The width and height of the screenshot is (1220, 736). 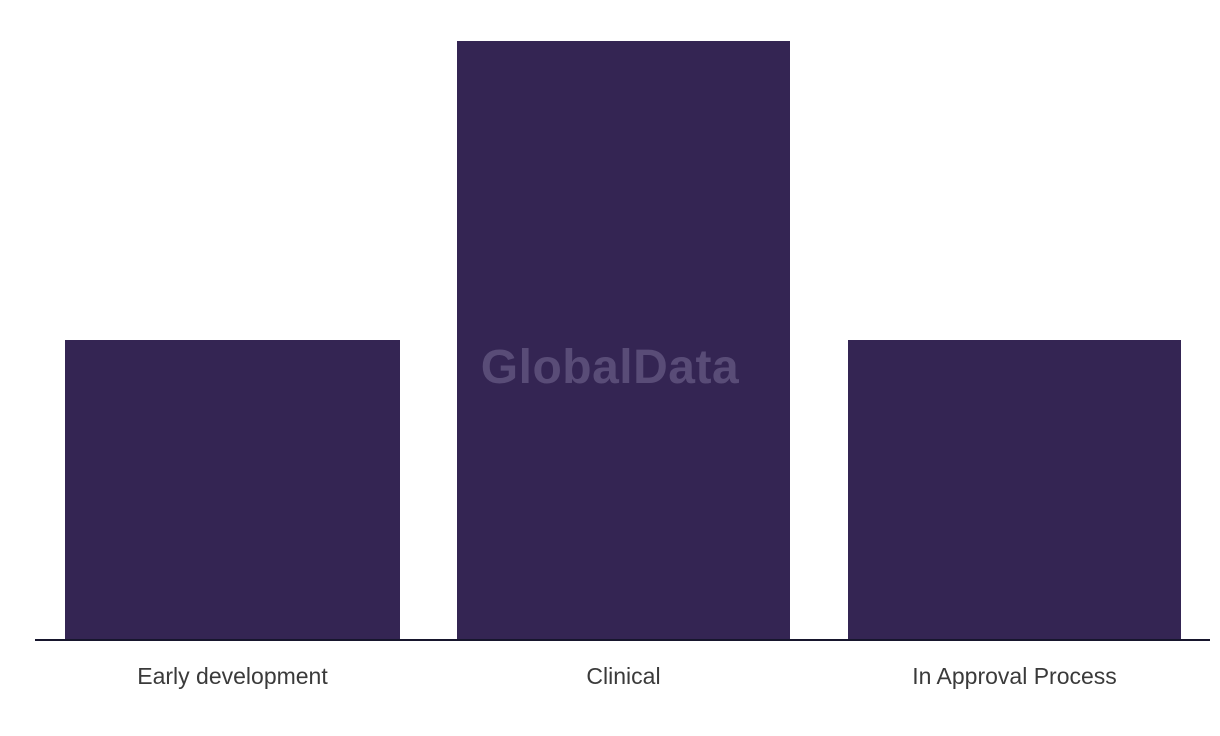 What do you see at coordinates (1014, 676) in the screenshot?
I see `x-axis-label-in-approval-process: In Approval Process` at bounding box center [1014, 676].